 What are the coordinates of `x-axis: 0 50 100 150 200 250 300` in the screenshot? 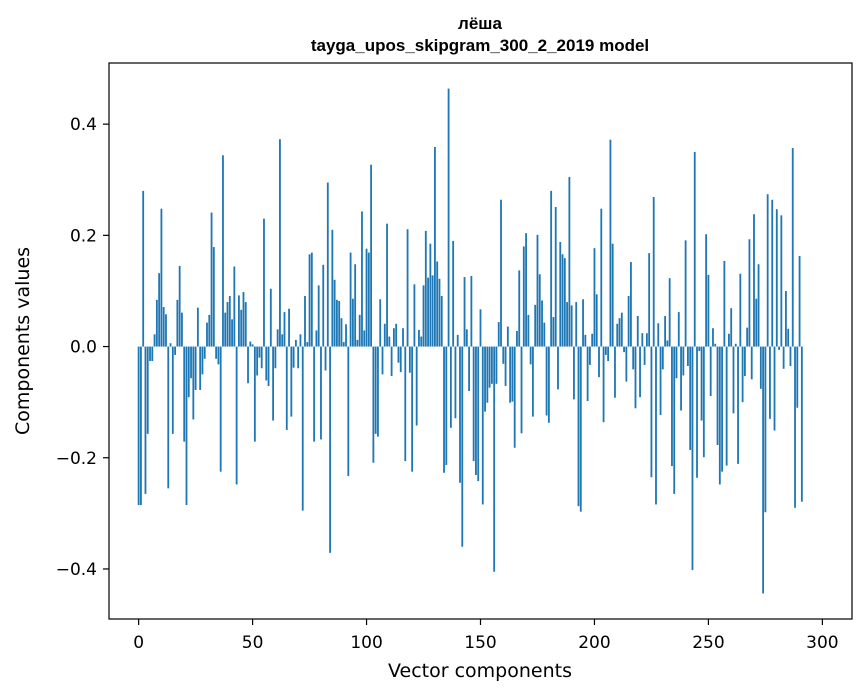 It's located at (486, 636).